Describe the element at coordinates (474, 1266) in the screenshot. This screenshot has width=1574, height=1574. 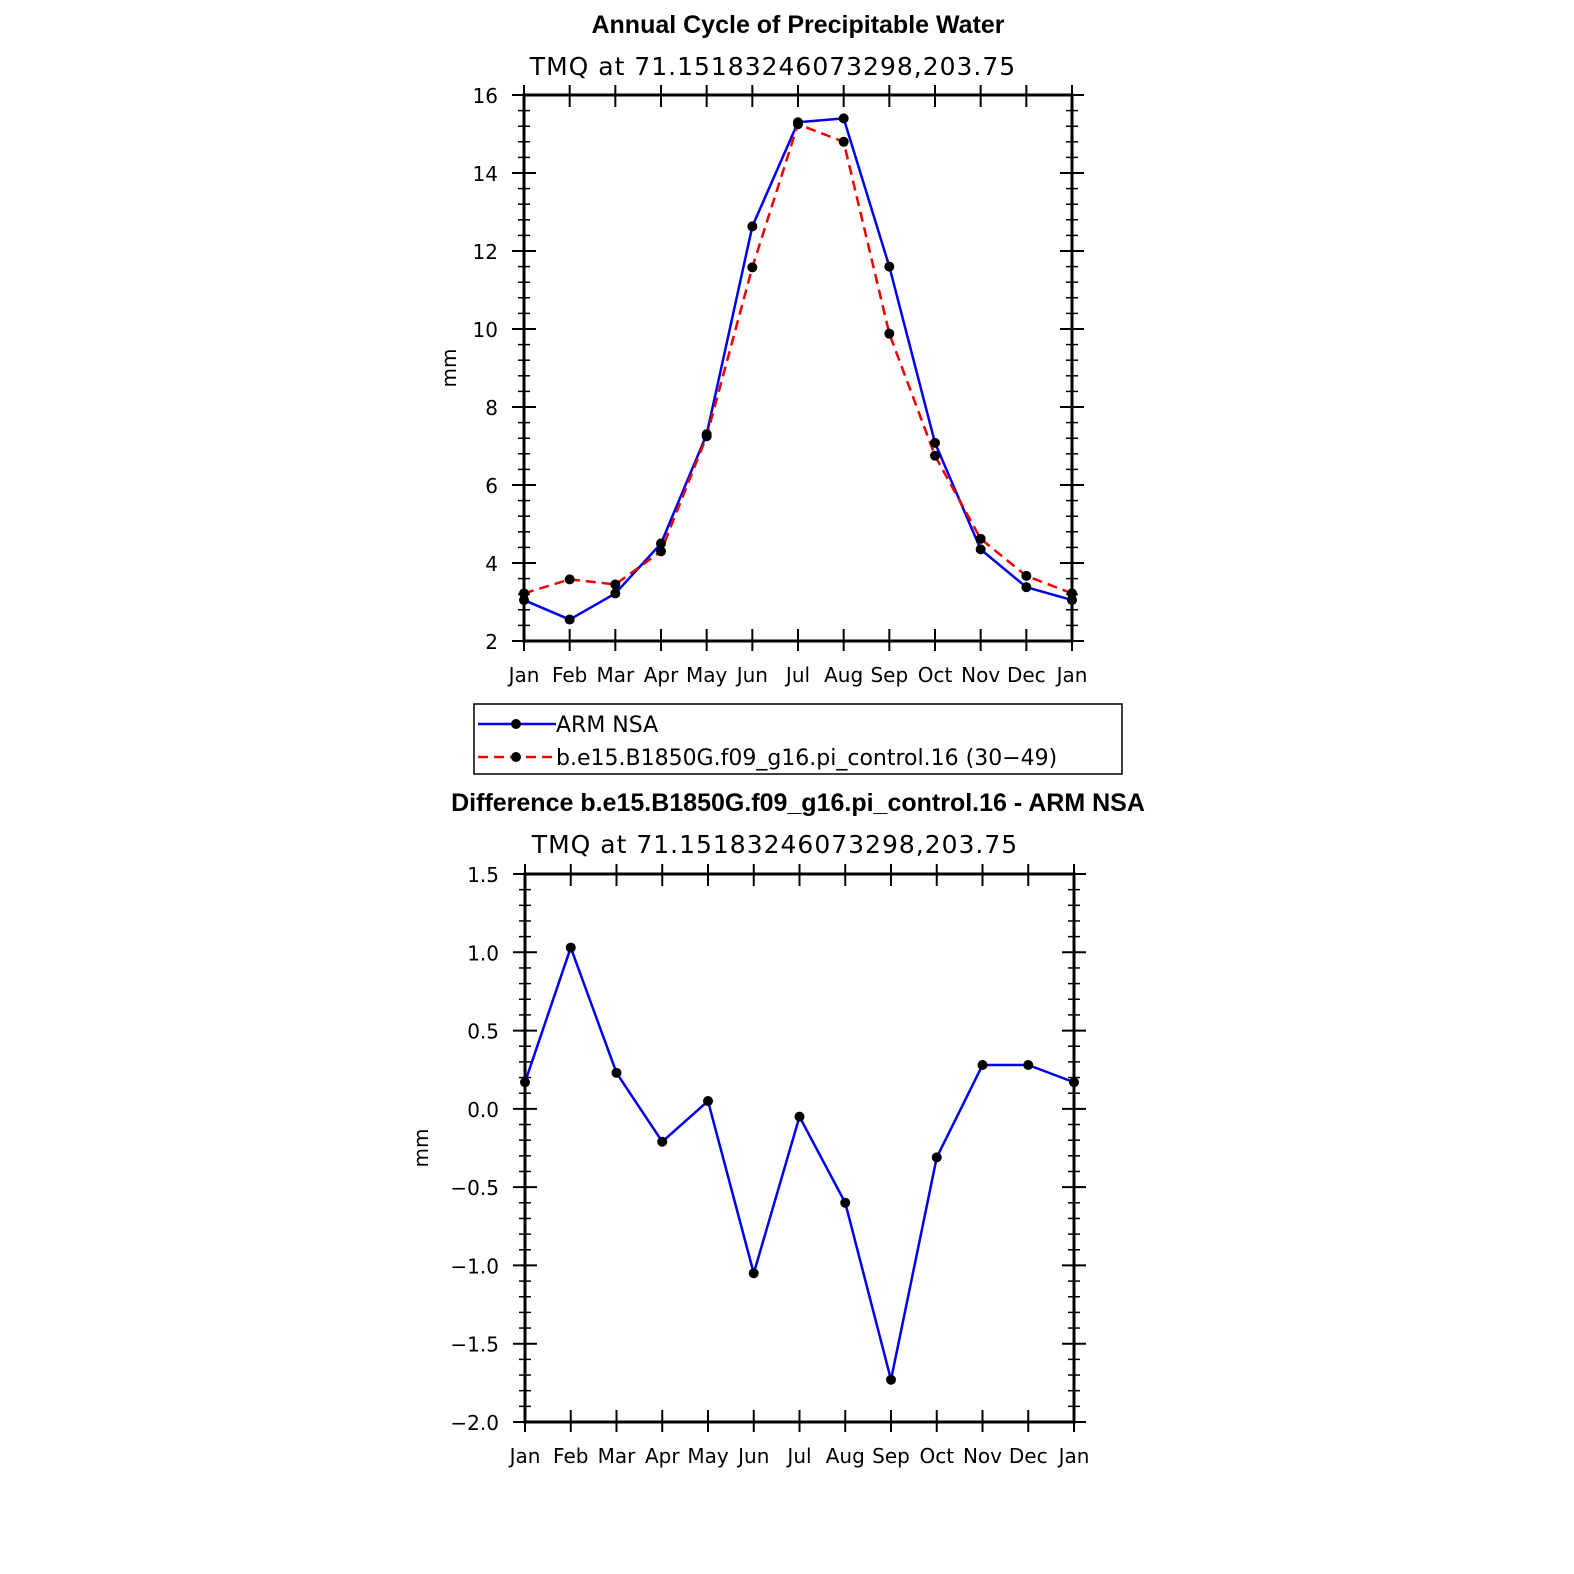
I see `y-tick-label: −1.0` at that location.